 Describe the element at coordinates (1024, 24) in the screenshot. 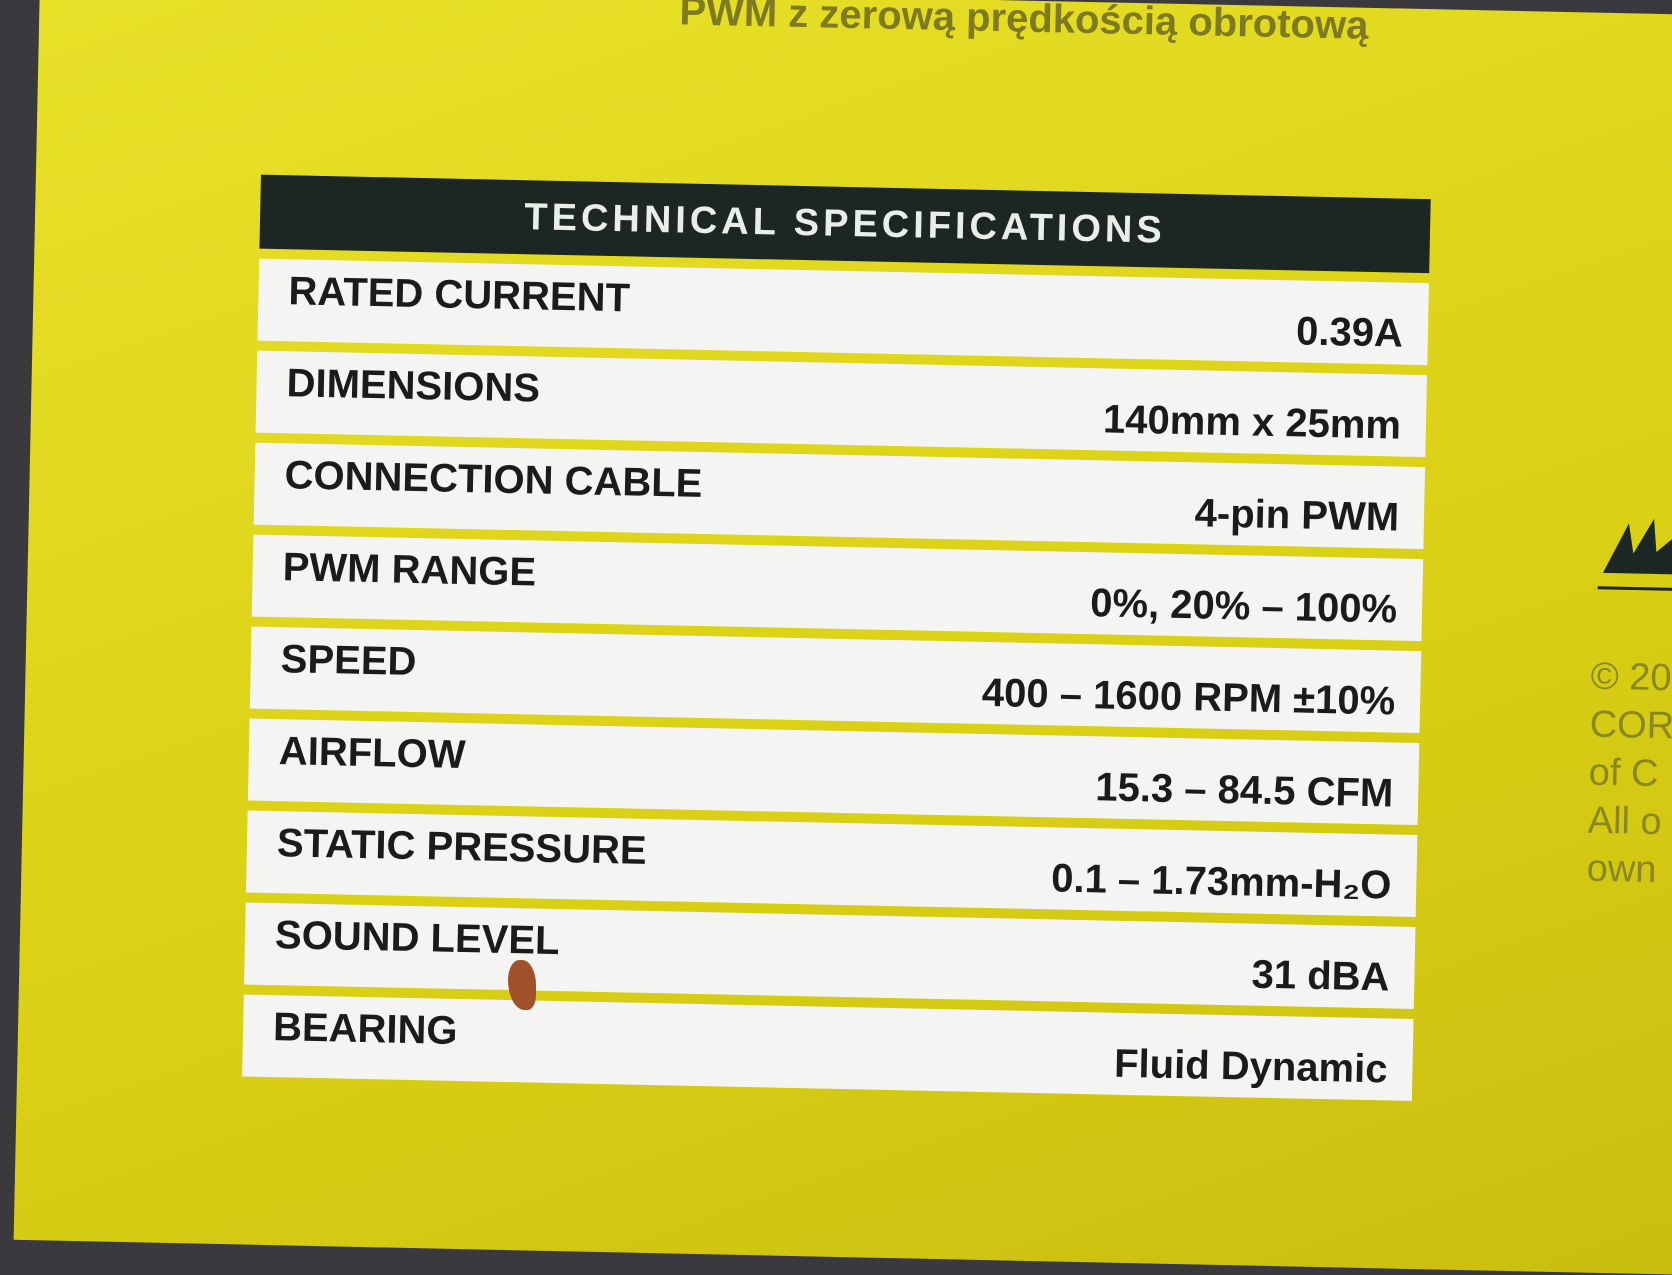

I see `header-text: PWM z zerową prędkością obrotową` at that location.